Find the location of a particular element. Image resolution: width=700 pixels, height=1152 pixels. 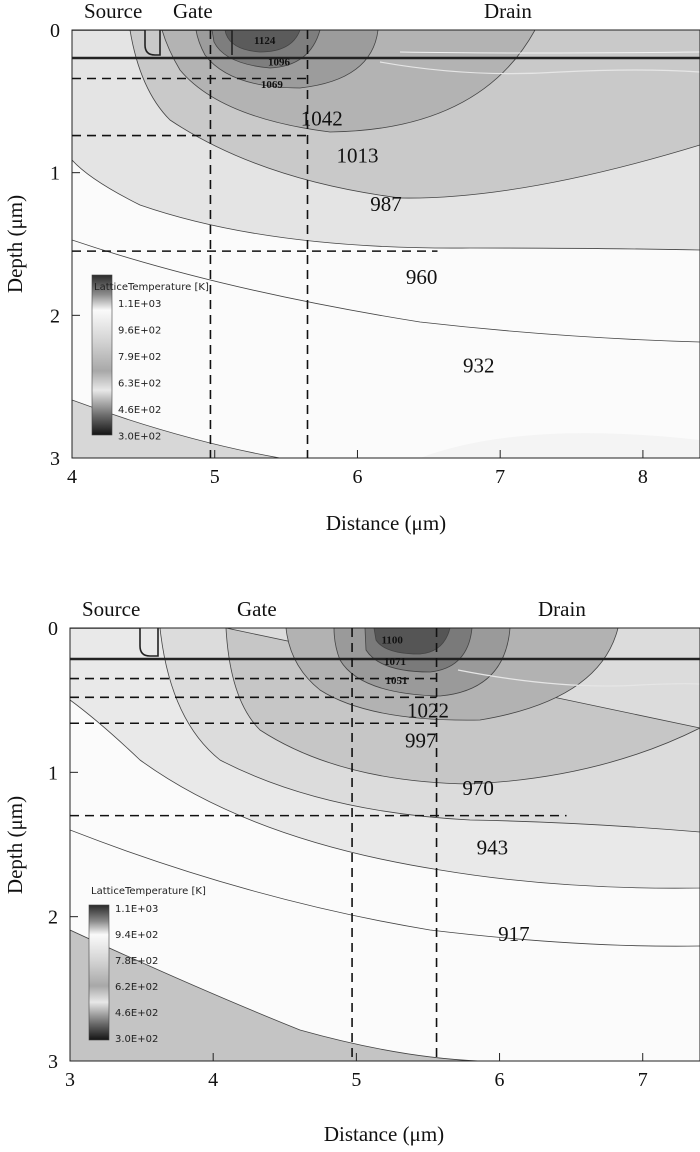

contour-label: 1071 is located at coordinates (395, 662).